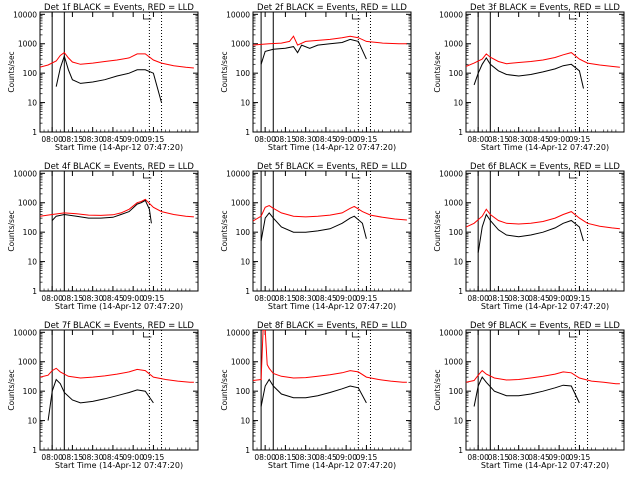  Describe the element at coordinates (545, 167) in the screenshot. I see `panel-title: Det 6f BLACK = Events, RED = LLD` at that location.